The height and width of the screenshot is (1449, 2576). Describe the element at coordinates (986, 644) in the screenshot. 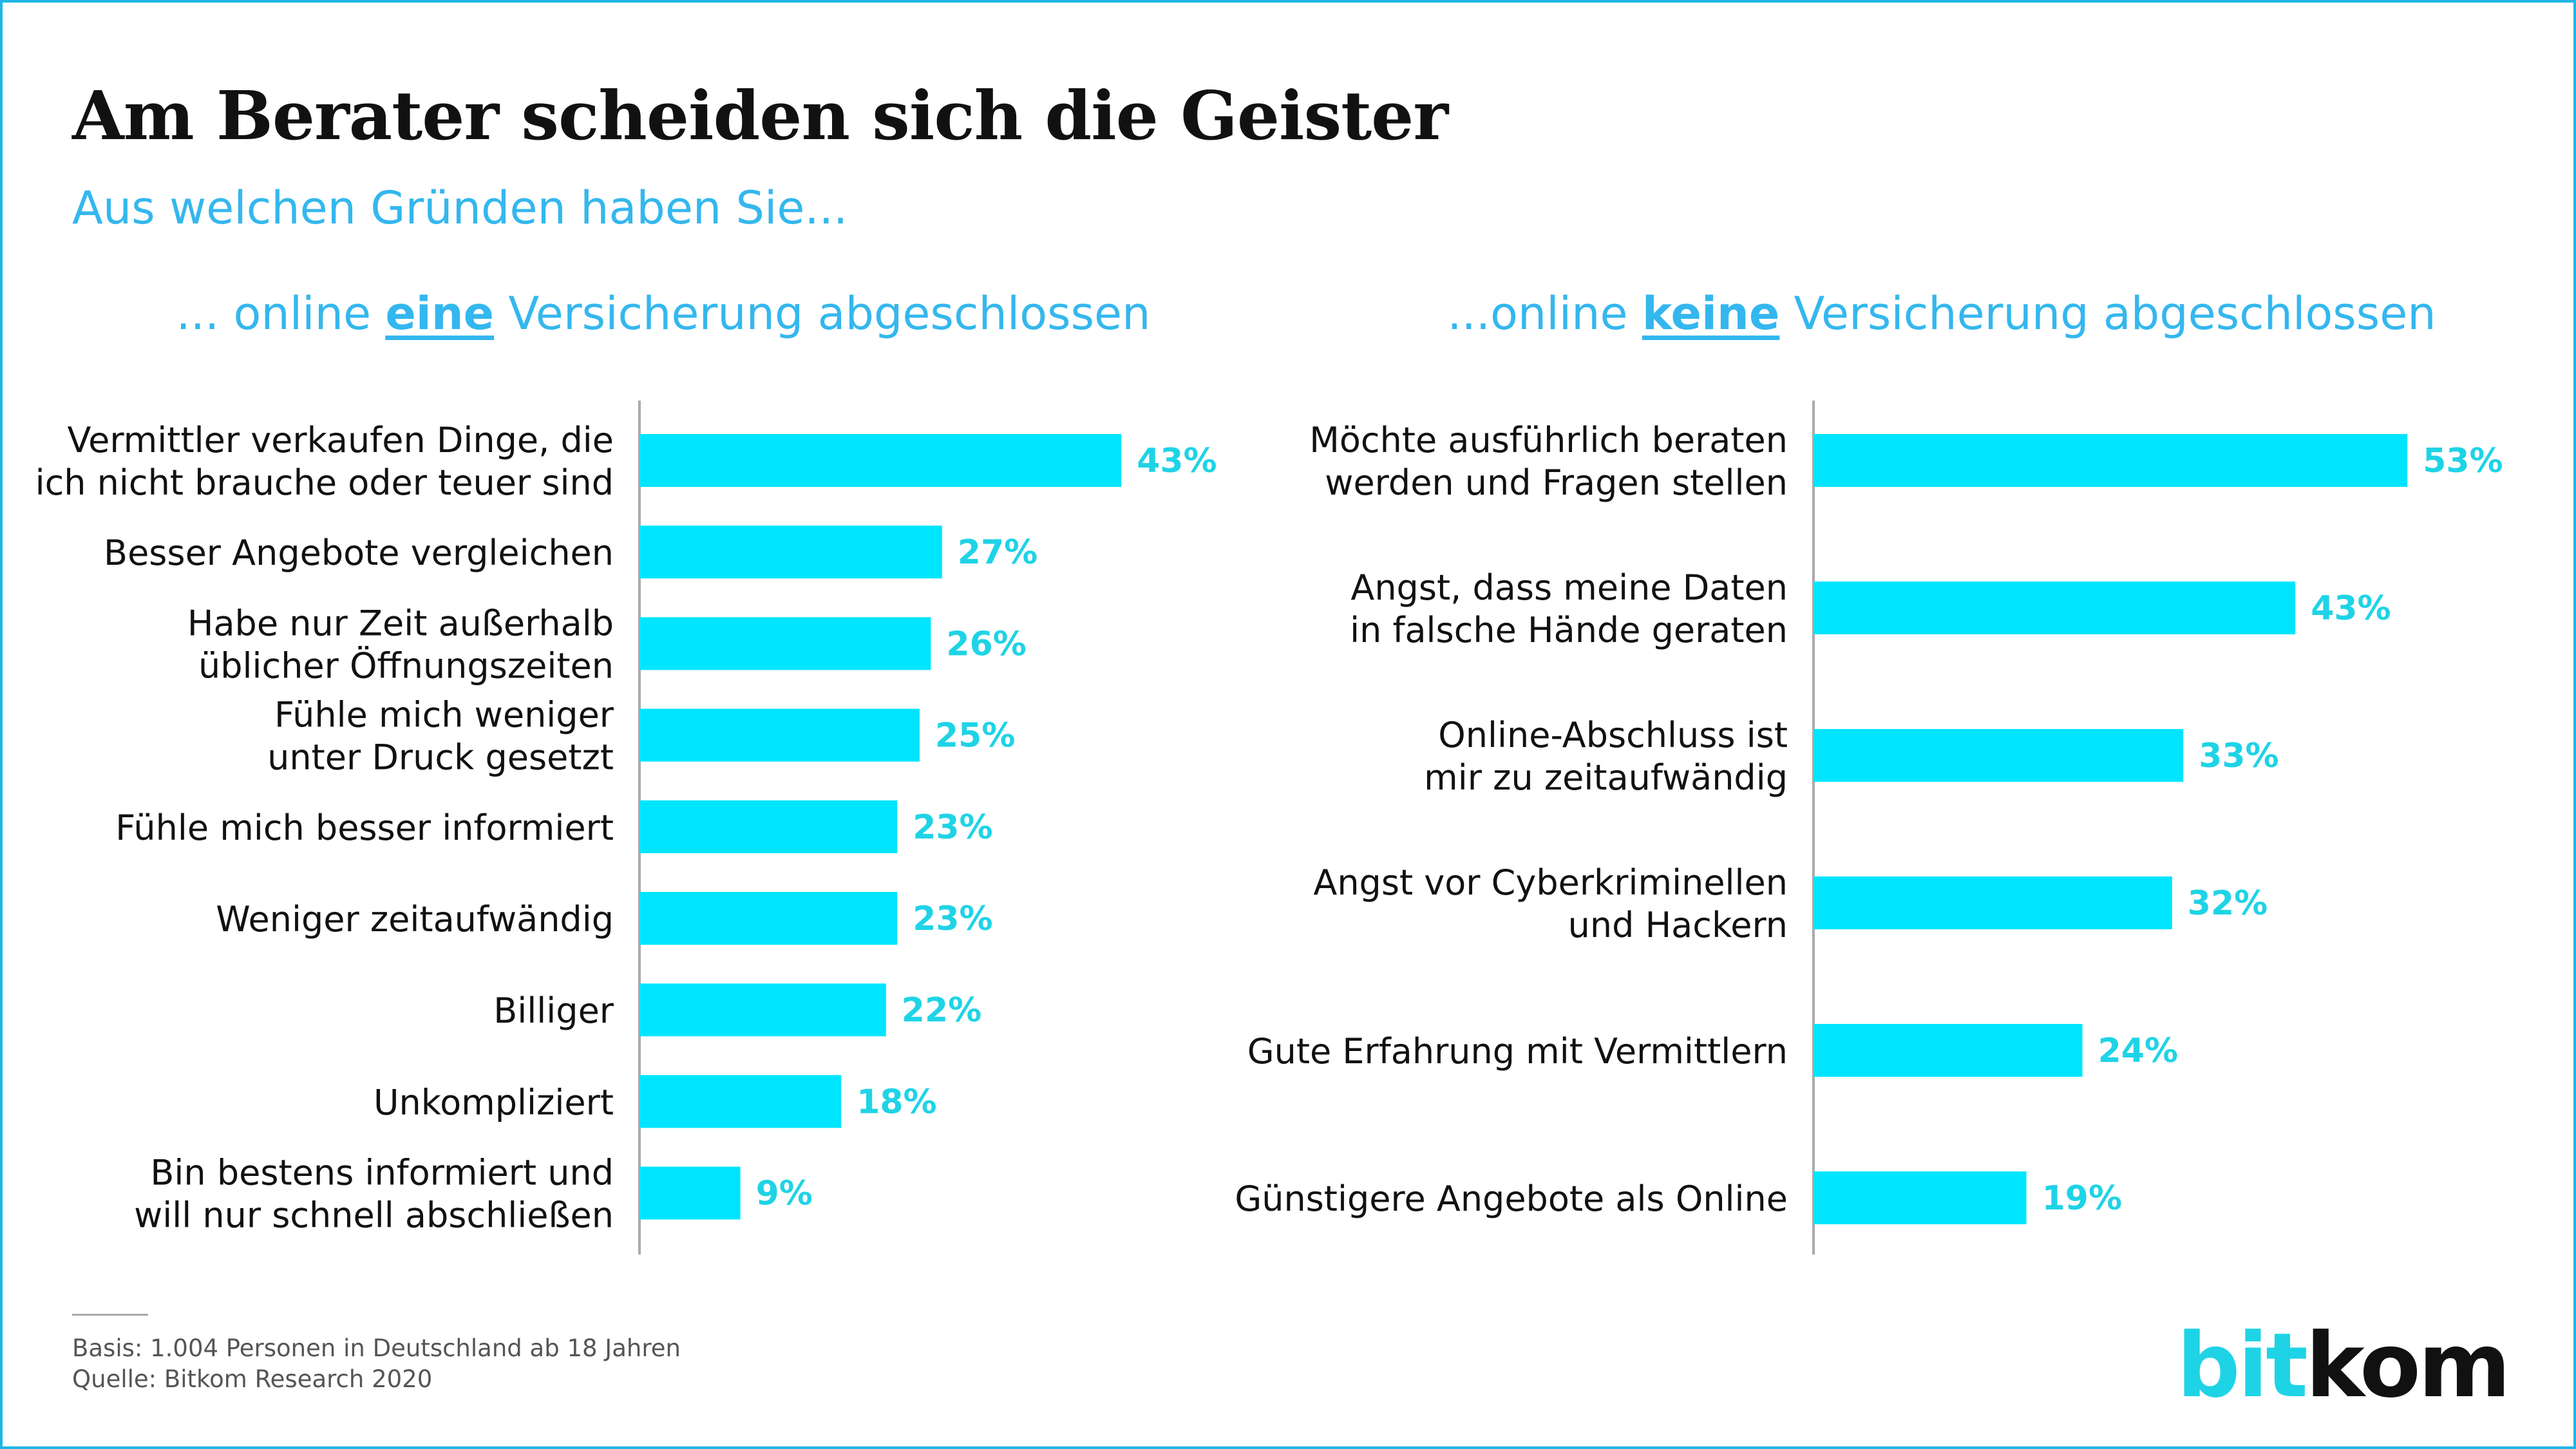

I see `data-label: 26%` at that location.